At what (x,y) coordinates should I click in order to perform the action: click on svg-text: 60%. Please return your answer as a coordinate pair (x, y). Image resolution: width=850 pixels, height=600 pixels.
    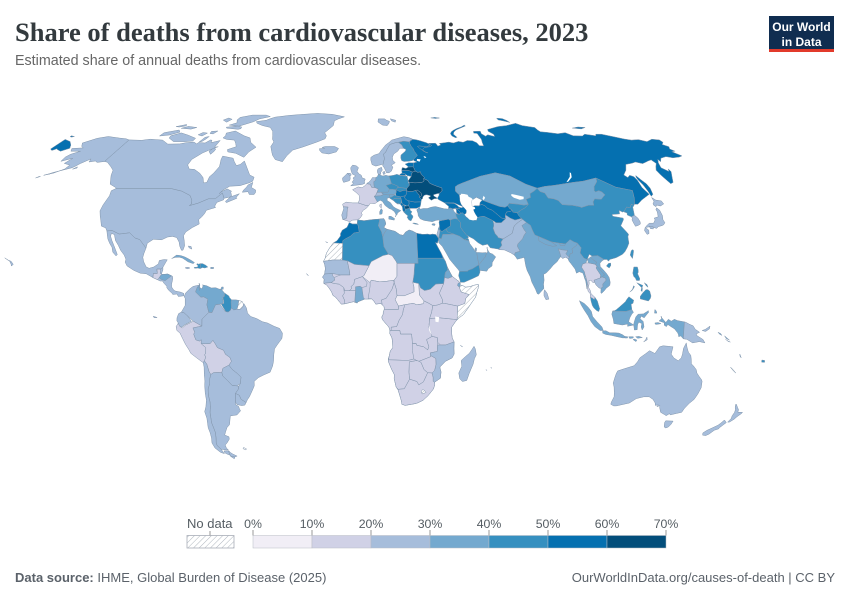
    Looking at the image, I should click on (607, 524).